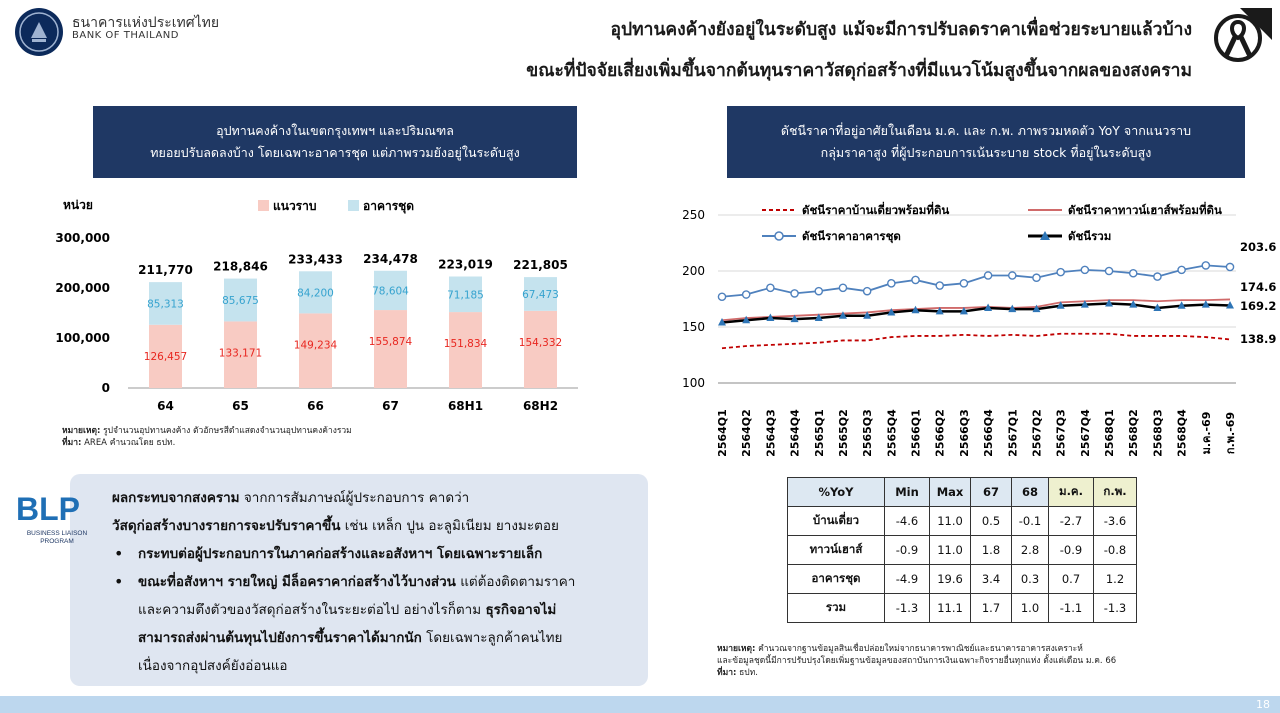 The image size is (1280, 713). What do you see at coordinates (916, 433) in the screenshot?
I see `x-tick-label: 2566Q1` at bounding box center [916, 433].